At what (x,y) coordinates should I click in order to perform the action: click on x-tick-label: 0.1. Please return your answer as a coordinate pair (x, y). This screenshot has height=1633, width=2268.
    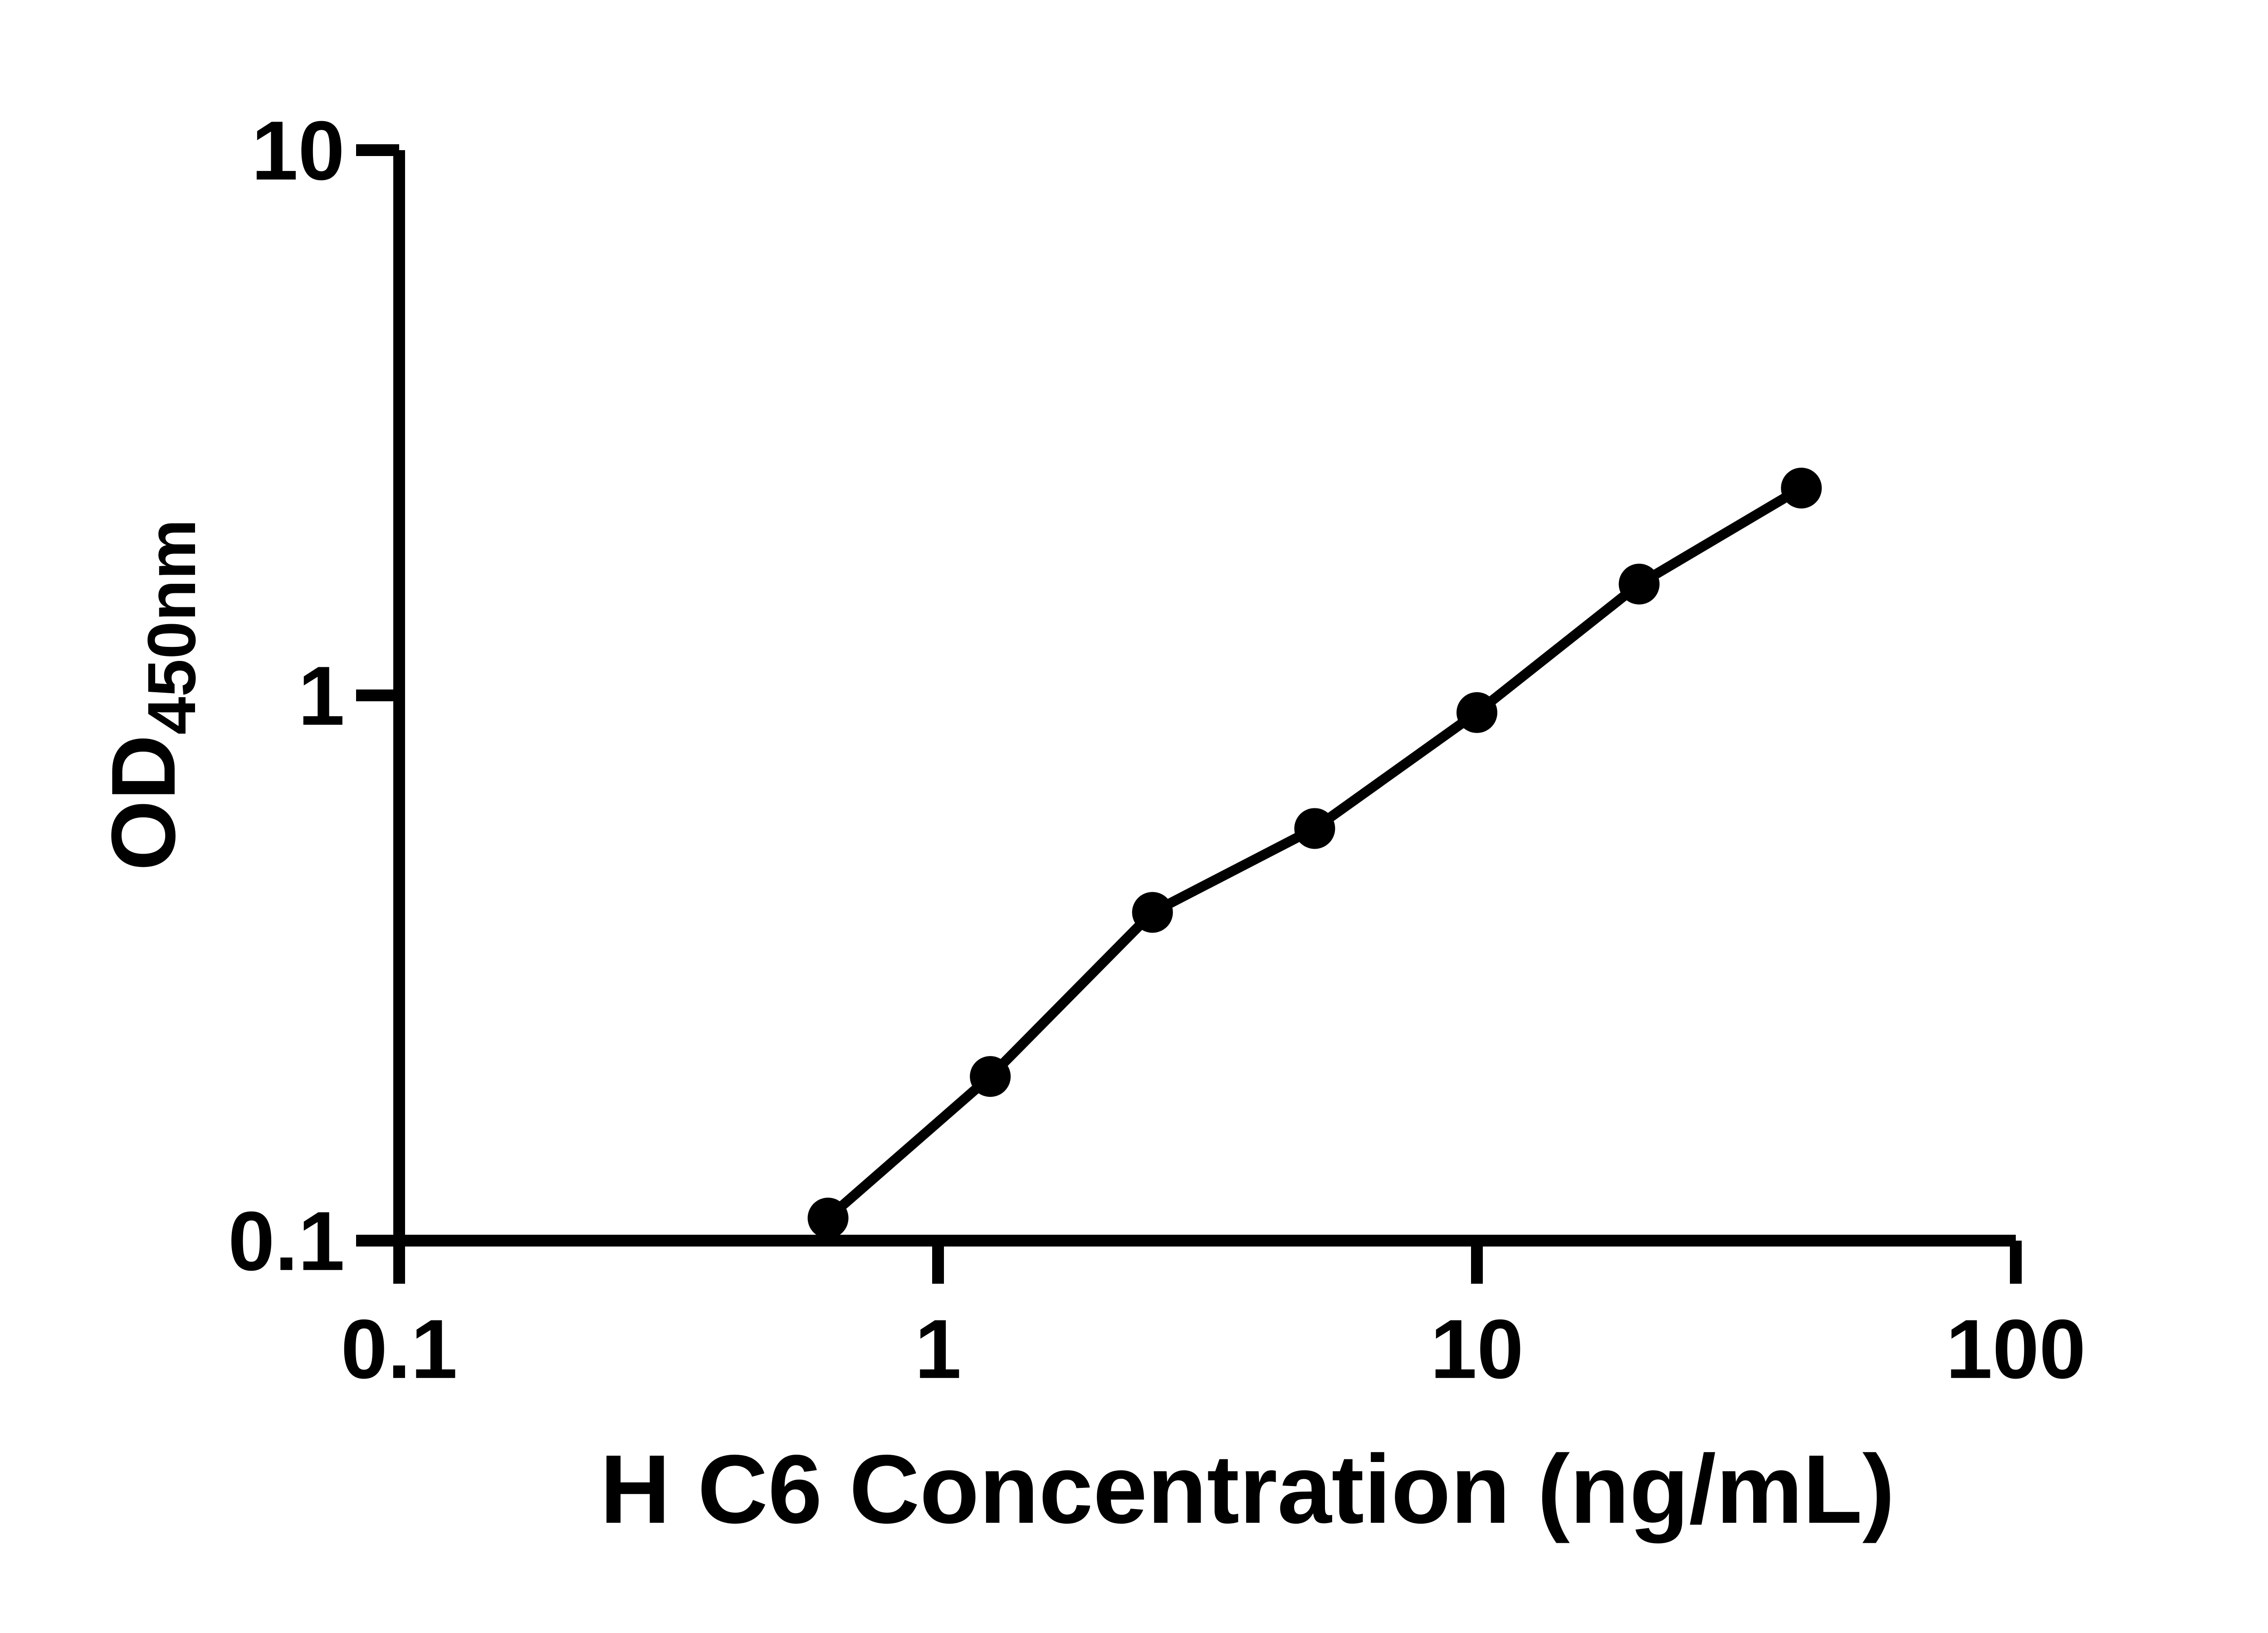
    Looking at the image, I should click on (399, 1349).